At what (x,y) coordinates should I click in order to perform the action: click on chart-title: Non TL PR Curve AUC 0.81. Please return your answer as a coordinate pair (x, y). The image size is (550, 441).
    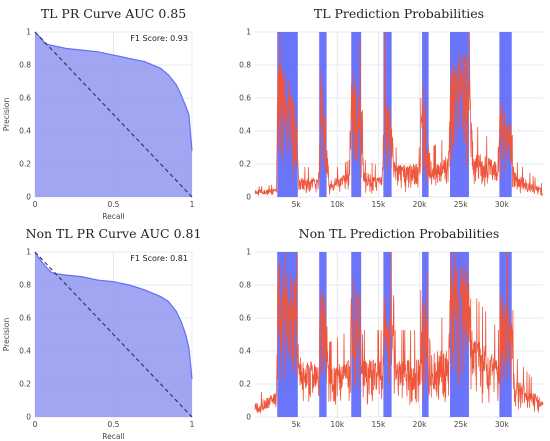
    Looking at the image, I should click on (114, 233).